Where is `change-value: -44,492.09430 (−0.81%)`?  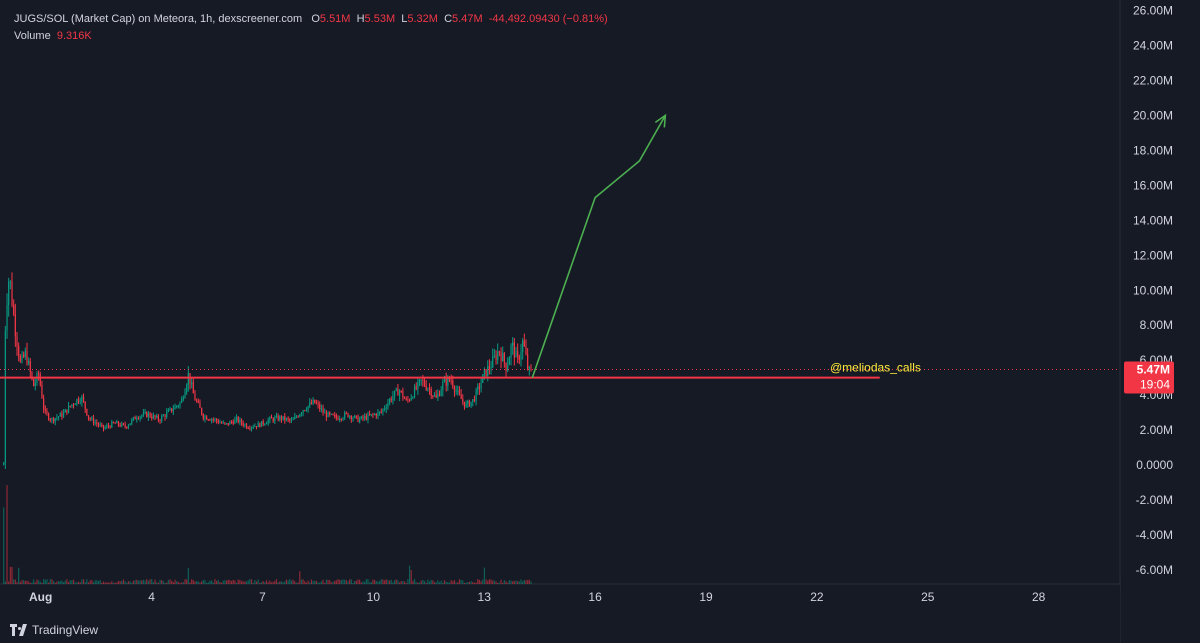
change-value: -44,492.09430 (−0.81%) is located at coordinates (548, 19).